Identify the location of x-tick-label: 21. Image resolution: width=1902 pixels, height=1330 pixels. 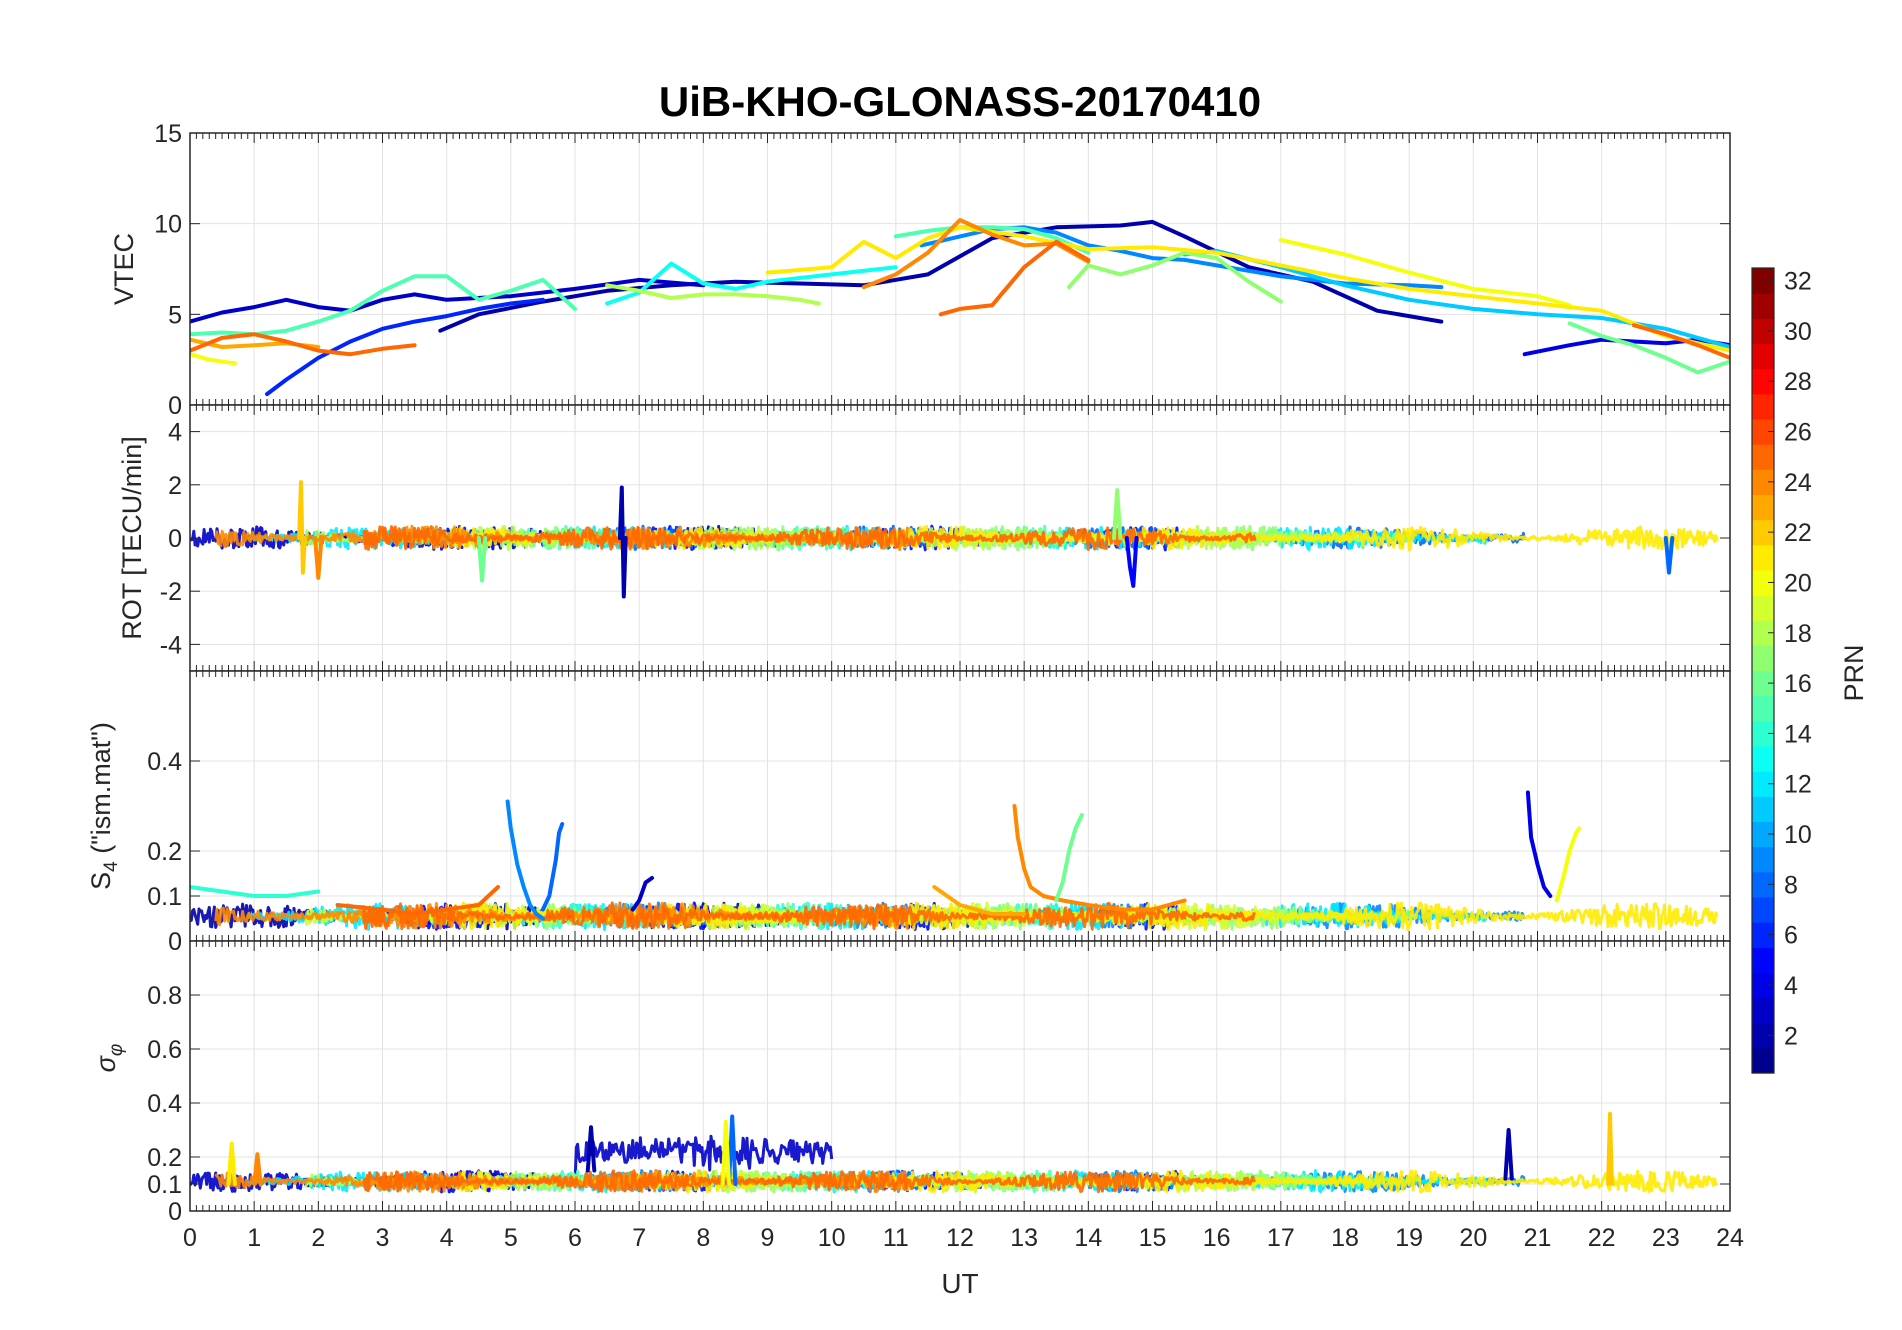
(1538, 1238).